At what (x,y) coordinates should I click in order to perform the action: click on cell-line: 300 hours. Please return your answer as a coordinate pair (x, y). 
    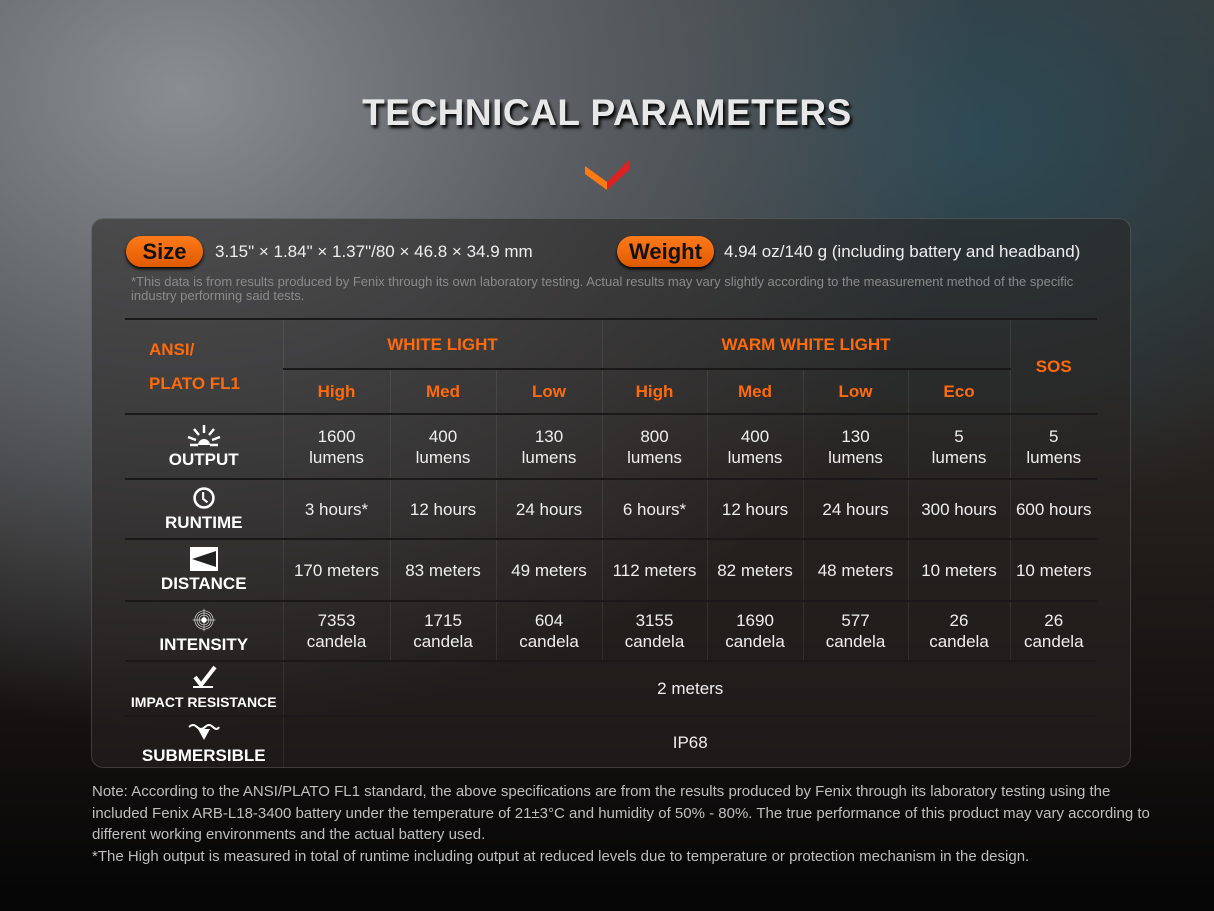
    Looking at the image, I should click on (959, 509).